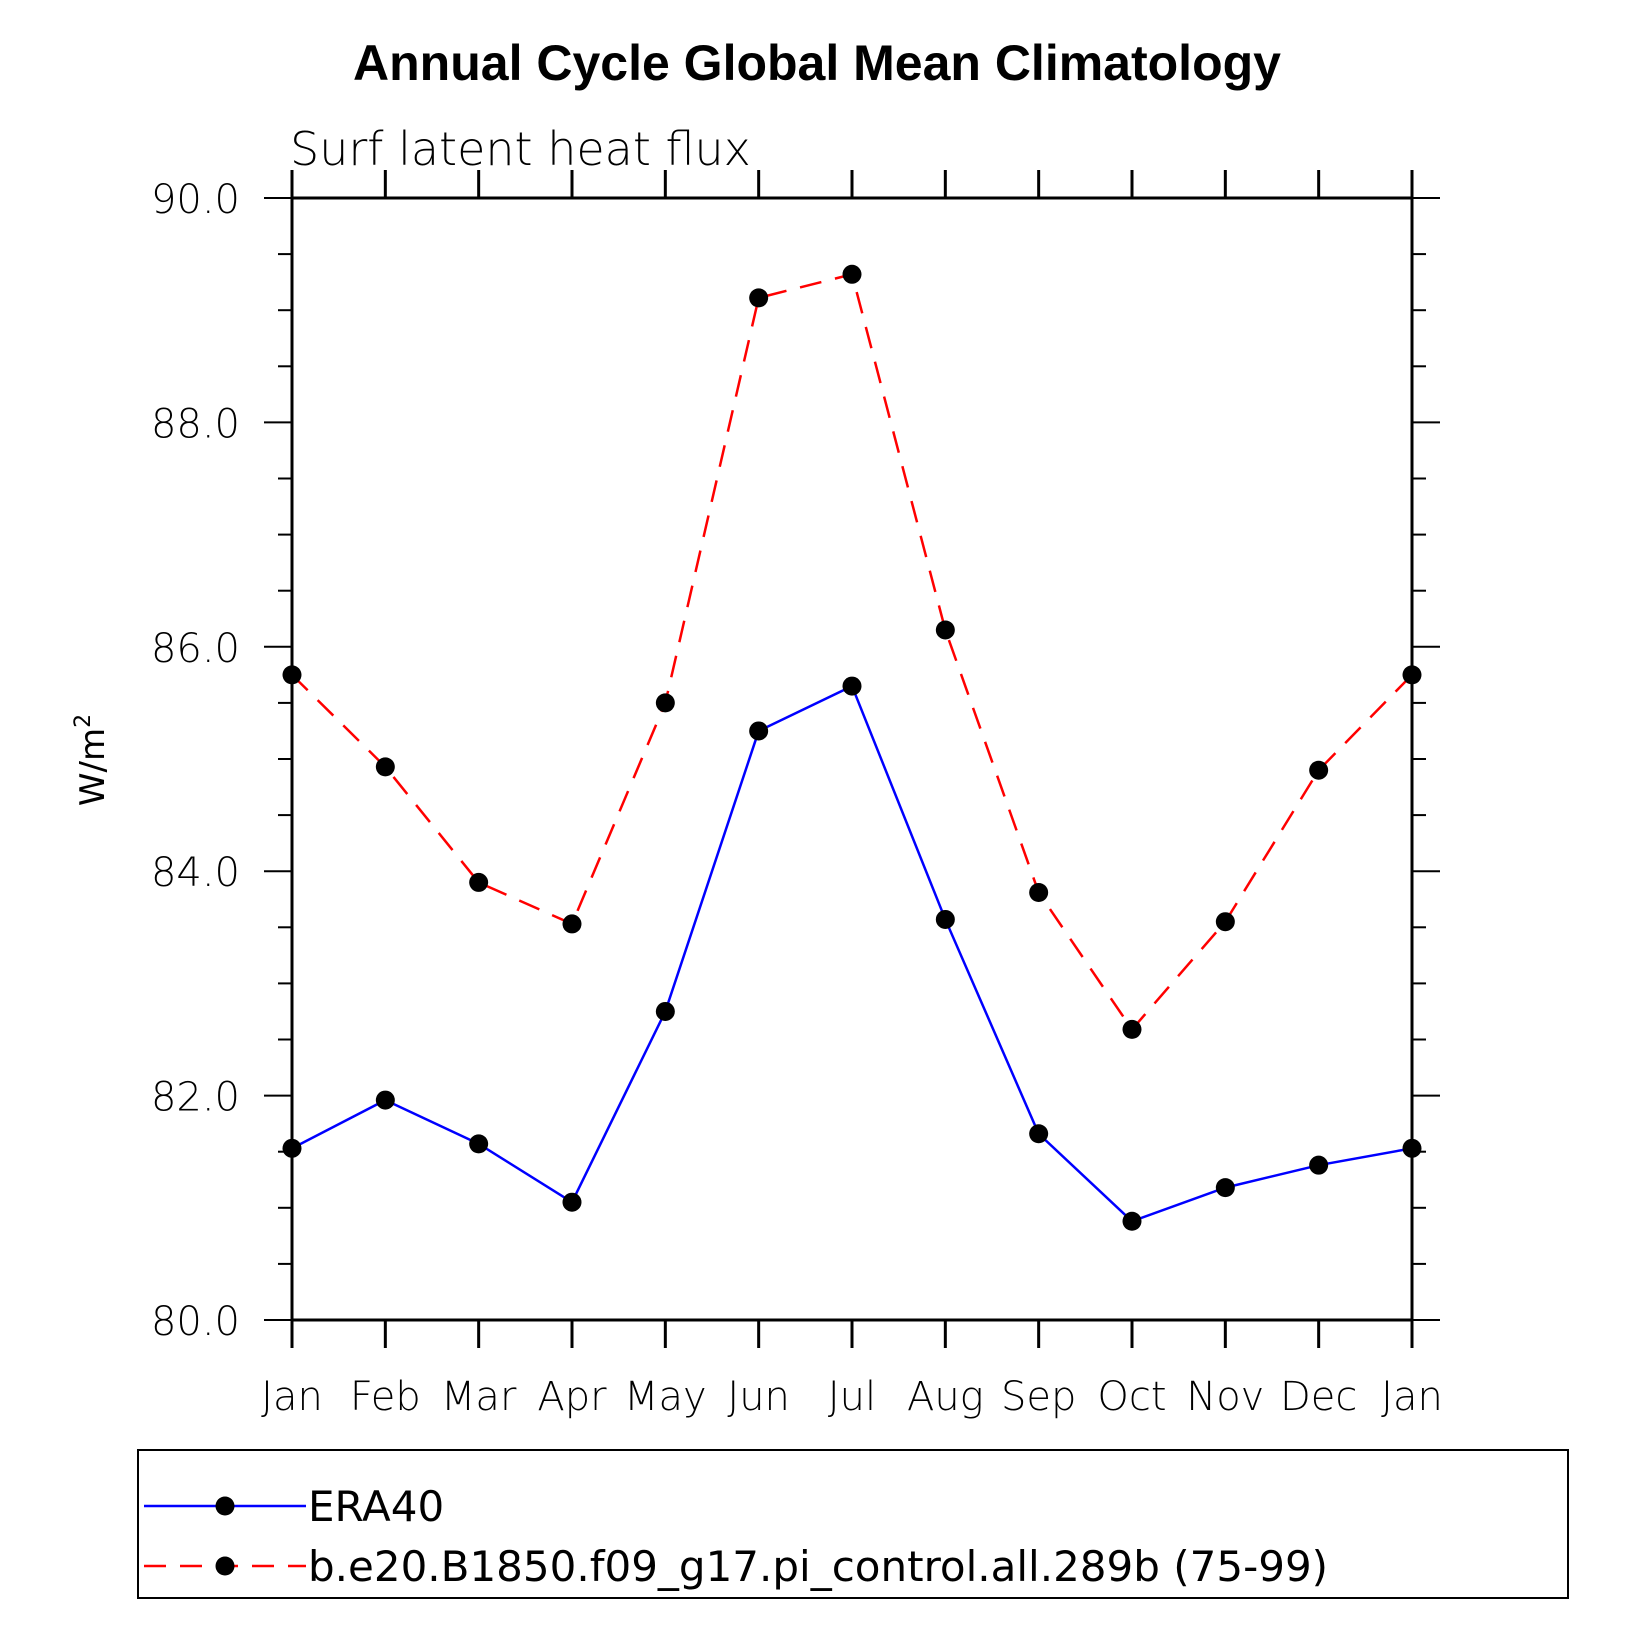  I want to click on x-tick-label: May, so click(665, 1397).